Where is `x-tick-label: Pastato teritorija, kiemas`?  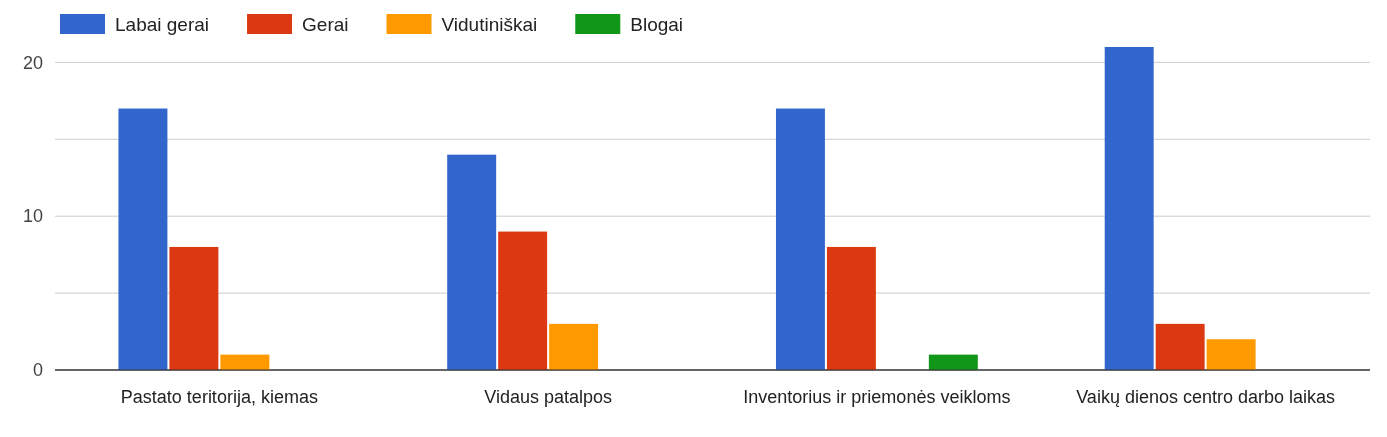 x-tick-label: Pastato teritorija, kiemas is located at coordinates (219, 397).